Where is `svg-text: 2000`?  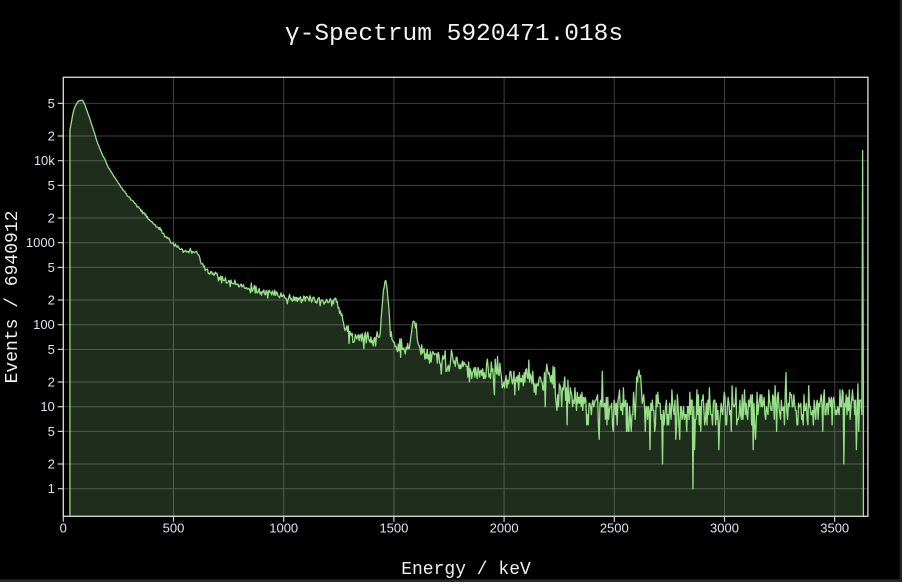
svg-text: 2000 is located at coordinates (504, 528).